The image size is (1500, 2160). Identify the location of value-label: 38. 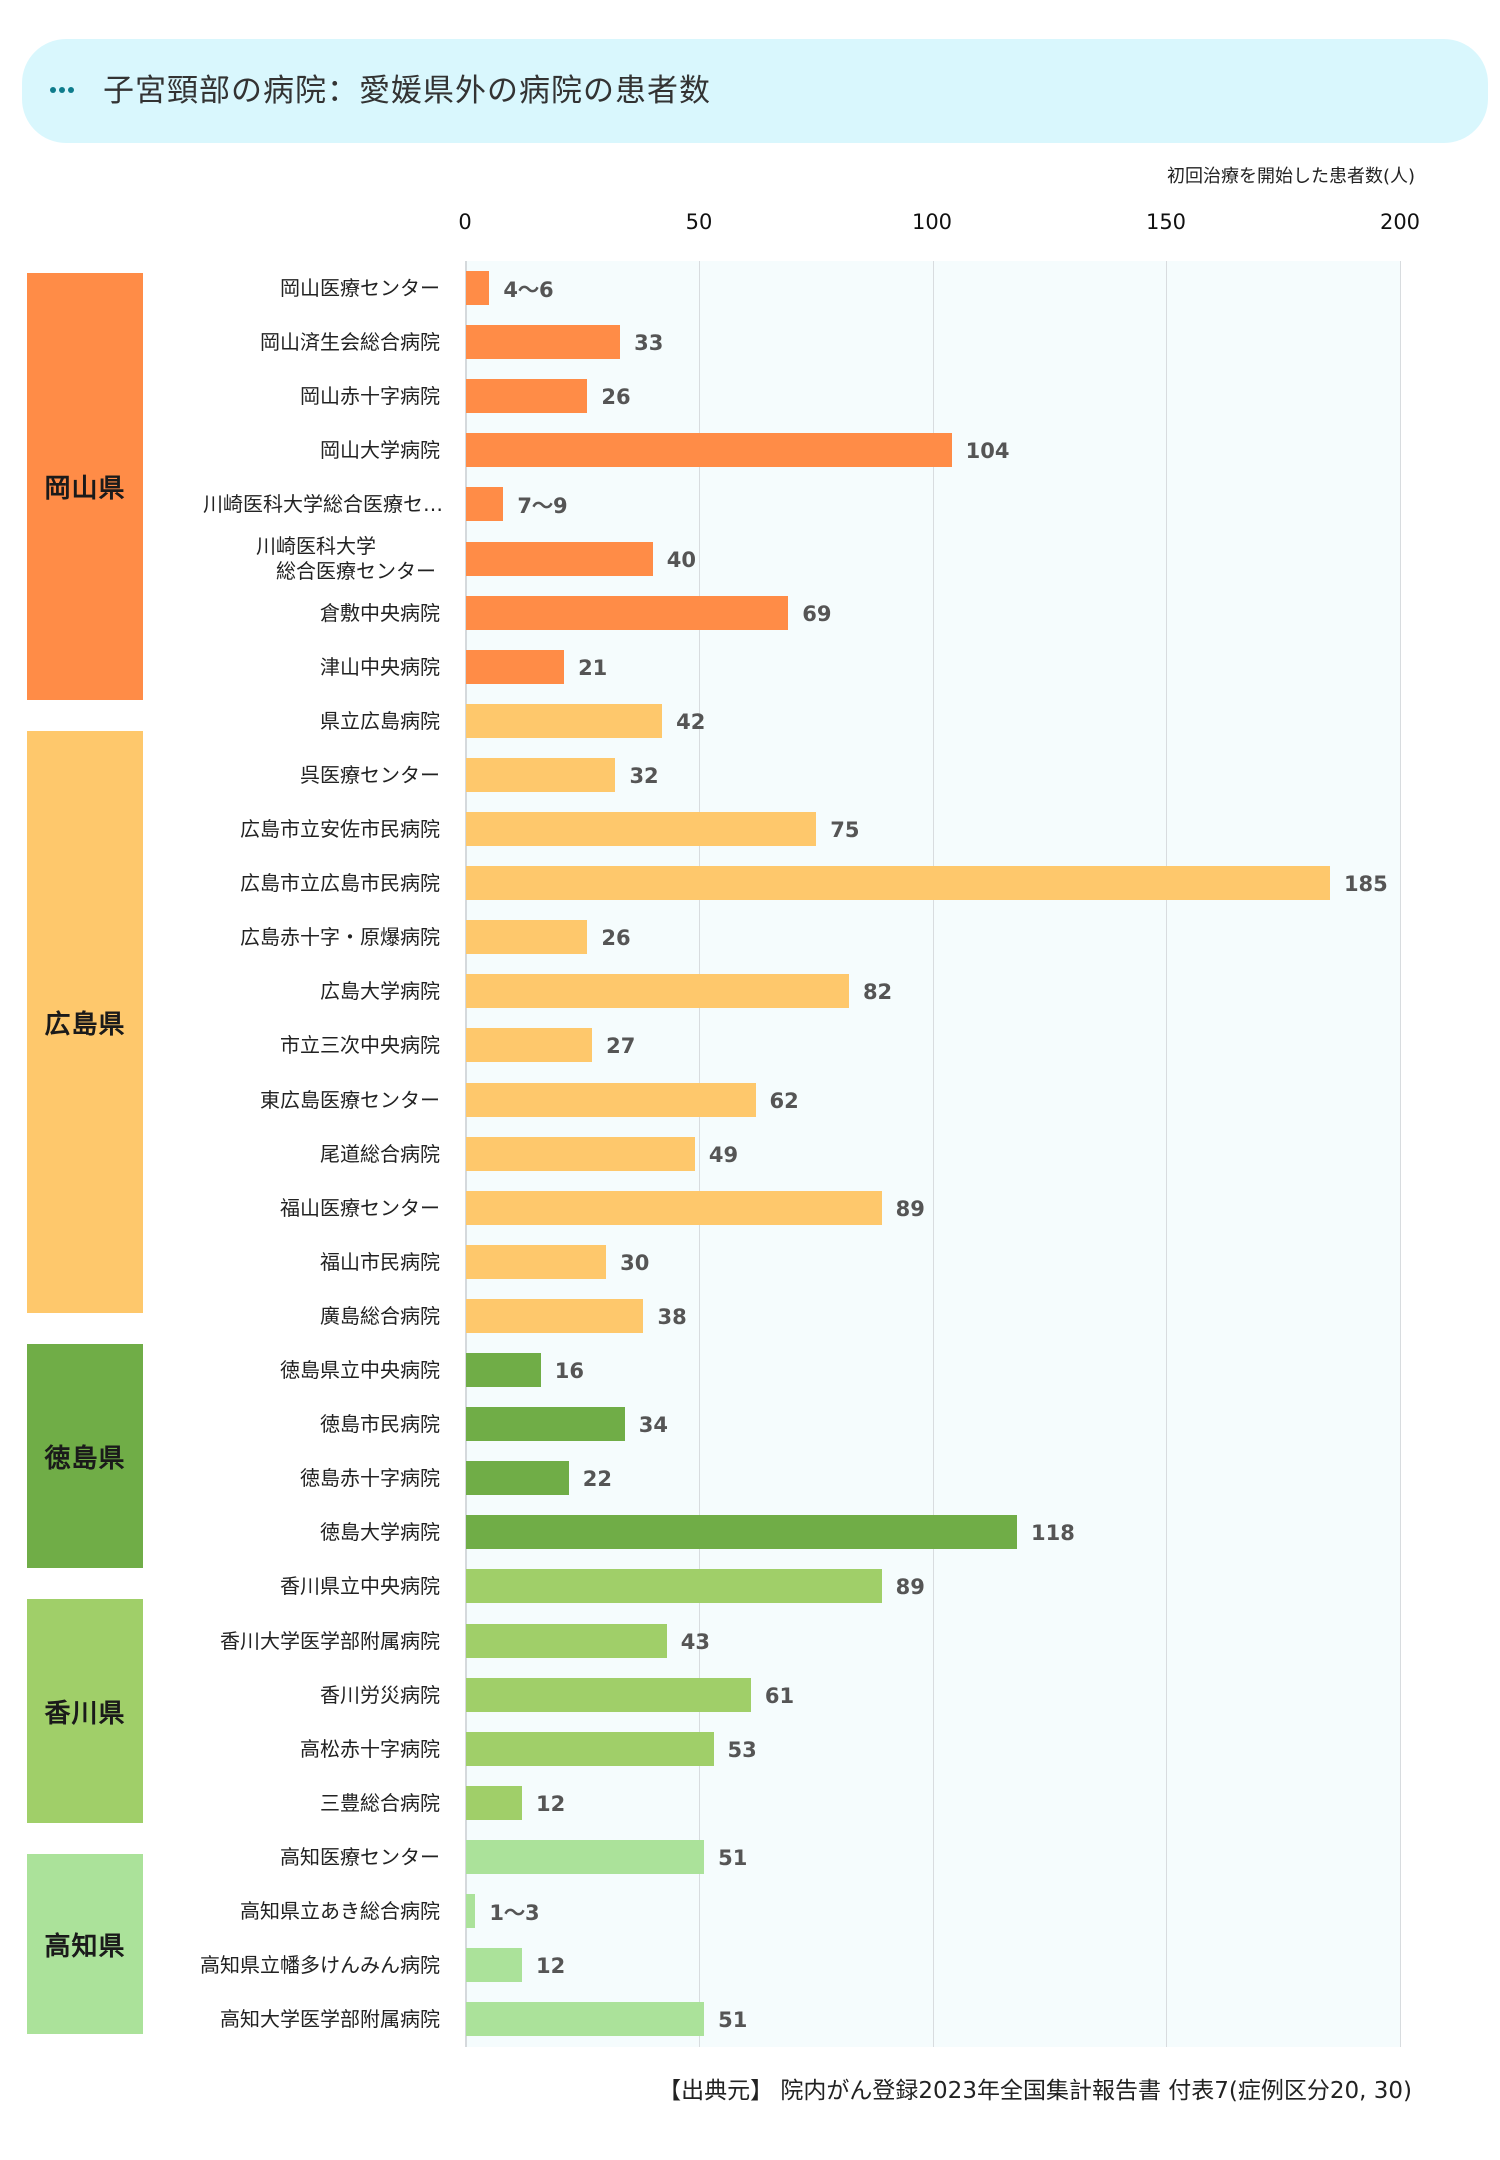
(672, 1316).